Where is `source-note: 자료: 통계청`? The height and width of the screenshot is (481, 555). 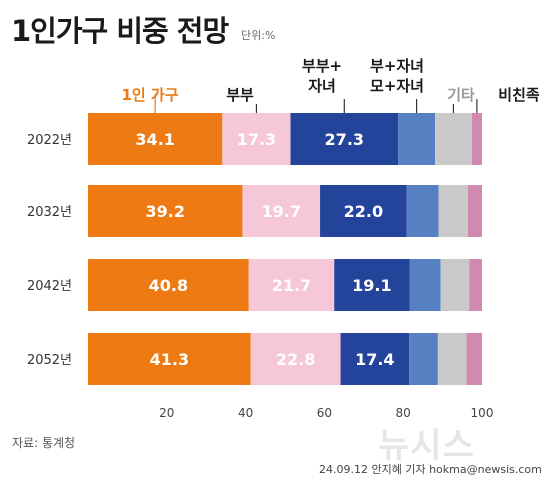 source-note: 자료: 통계청 is located at coordinates (44, 443).